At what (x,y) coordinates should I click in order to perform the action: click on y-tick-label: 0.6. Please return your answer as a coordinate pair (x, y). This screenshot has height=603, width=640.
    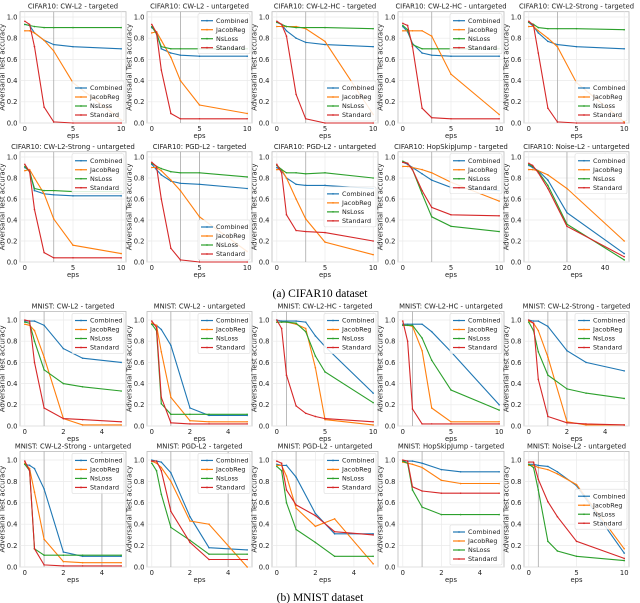
    Looking at the image, I should click on (139, 199).